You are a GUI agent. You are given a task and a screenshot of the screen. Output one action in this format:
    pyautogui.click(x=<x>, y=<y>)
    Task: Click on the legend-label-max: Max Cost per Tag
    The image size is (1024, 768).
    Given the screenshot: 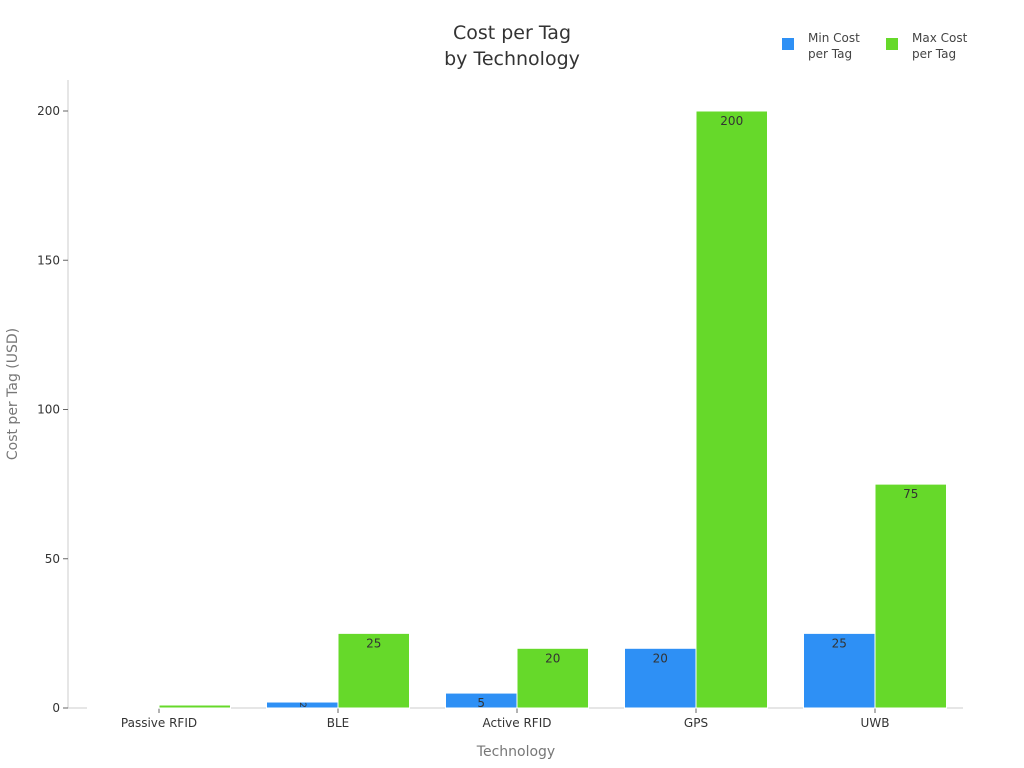 What is the action you would take?
    pyautogui.click(x=940, y=46)
    